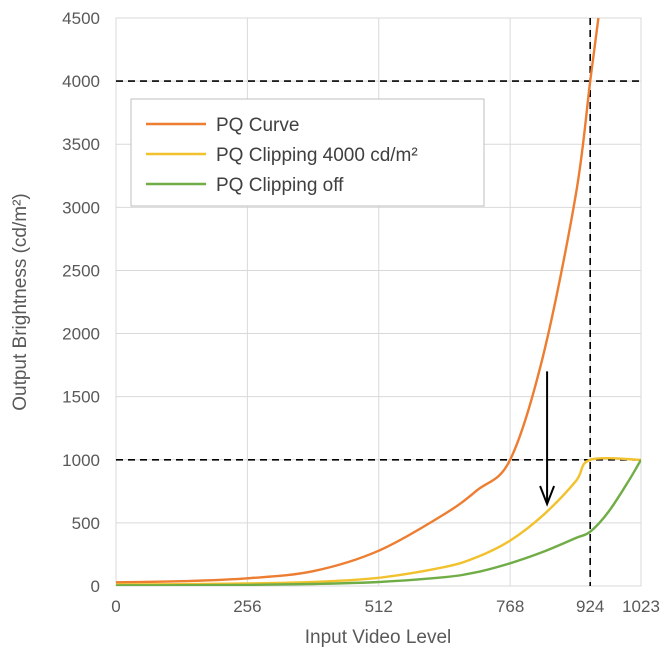  What do you see at coordinates (81, 81) in the screenshot?
I see `y-tick-label: 4000` at bounding box center [81, 81].